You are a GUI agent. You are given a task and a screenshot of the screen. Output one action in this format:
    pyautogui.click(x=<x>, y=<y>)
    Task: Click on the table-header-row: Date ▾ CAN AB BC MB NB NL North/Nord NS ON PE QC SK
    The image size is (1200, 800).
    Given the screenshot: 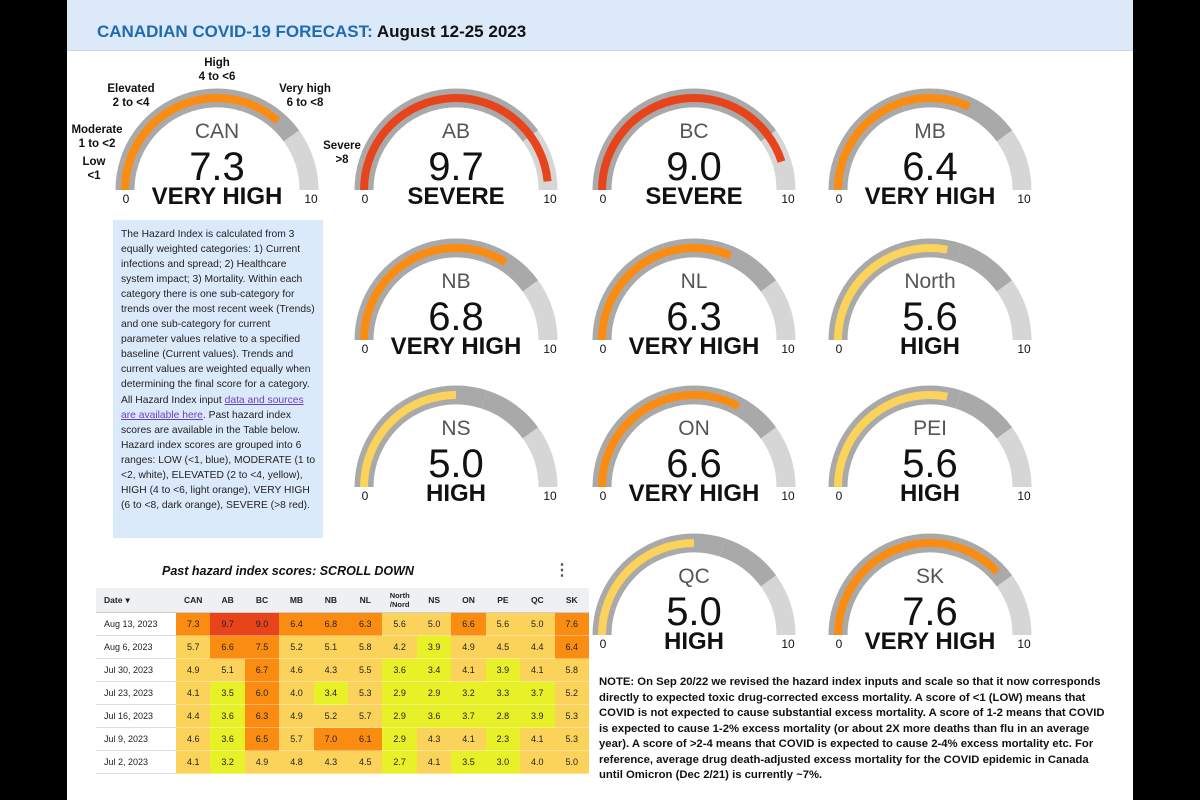 What is the action you would take?
    pyautogui.click(x=342, y=600)
    